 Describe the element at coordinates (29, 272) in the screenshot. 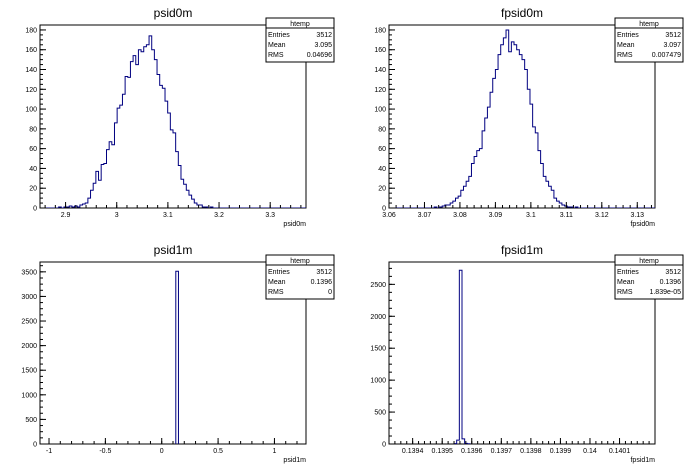

I see `y-tick-label: 3500` at that location.